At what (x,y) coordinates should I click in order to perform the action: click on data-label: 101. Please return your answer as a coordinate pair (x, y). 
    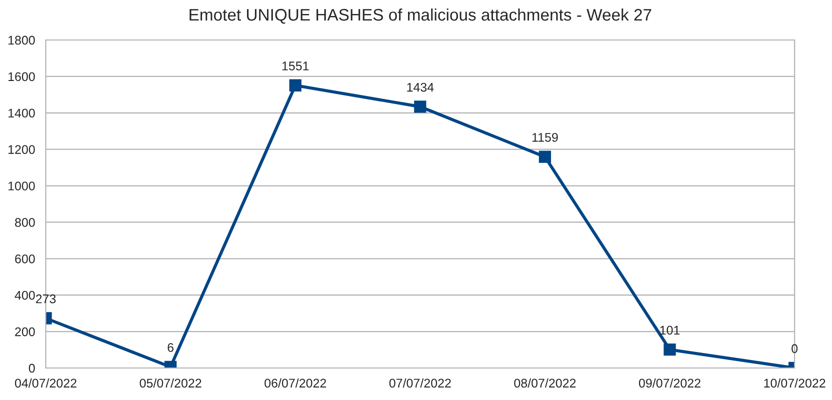
    Looking at the image, I should click on (670, 330).